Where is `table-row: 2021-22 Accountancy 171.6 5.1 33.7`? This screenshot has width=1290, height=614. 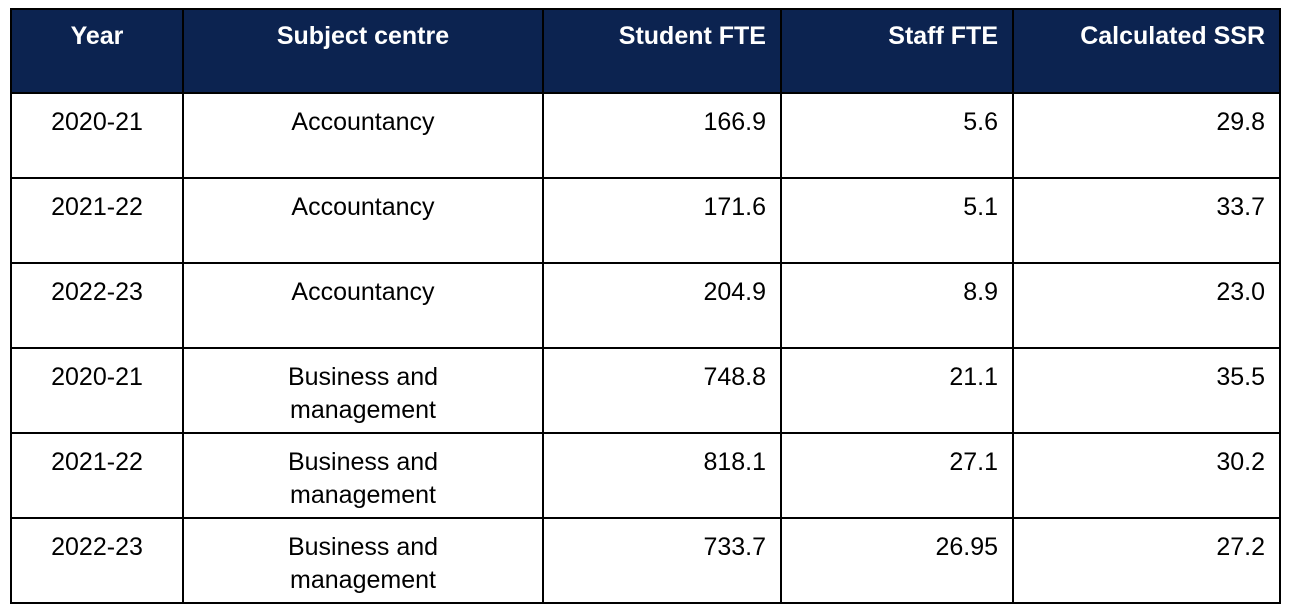
table-row: 2021-22 Accountancy 171.6 5.1 33.7 is located at coordinates (645, 220).